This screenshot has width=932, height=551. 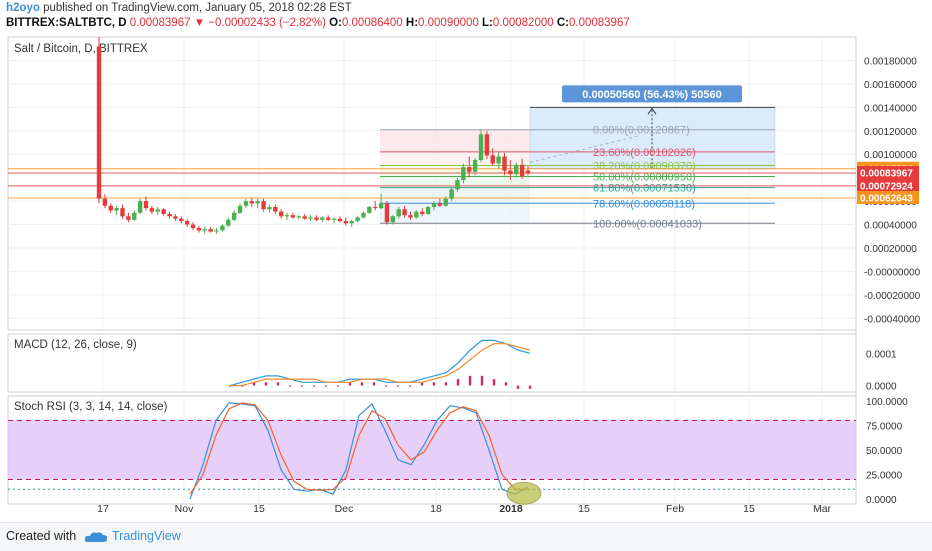 What do you see at coordinates (890, 155) in the screenshot?
I see `y-tick-label: 0.00100000` at bounding box center [890, 155].